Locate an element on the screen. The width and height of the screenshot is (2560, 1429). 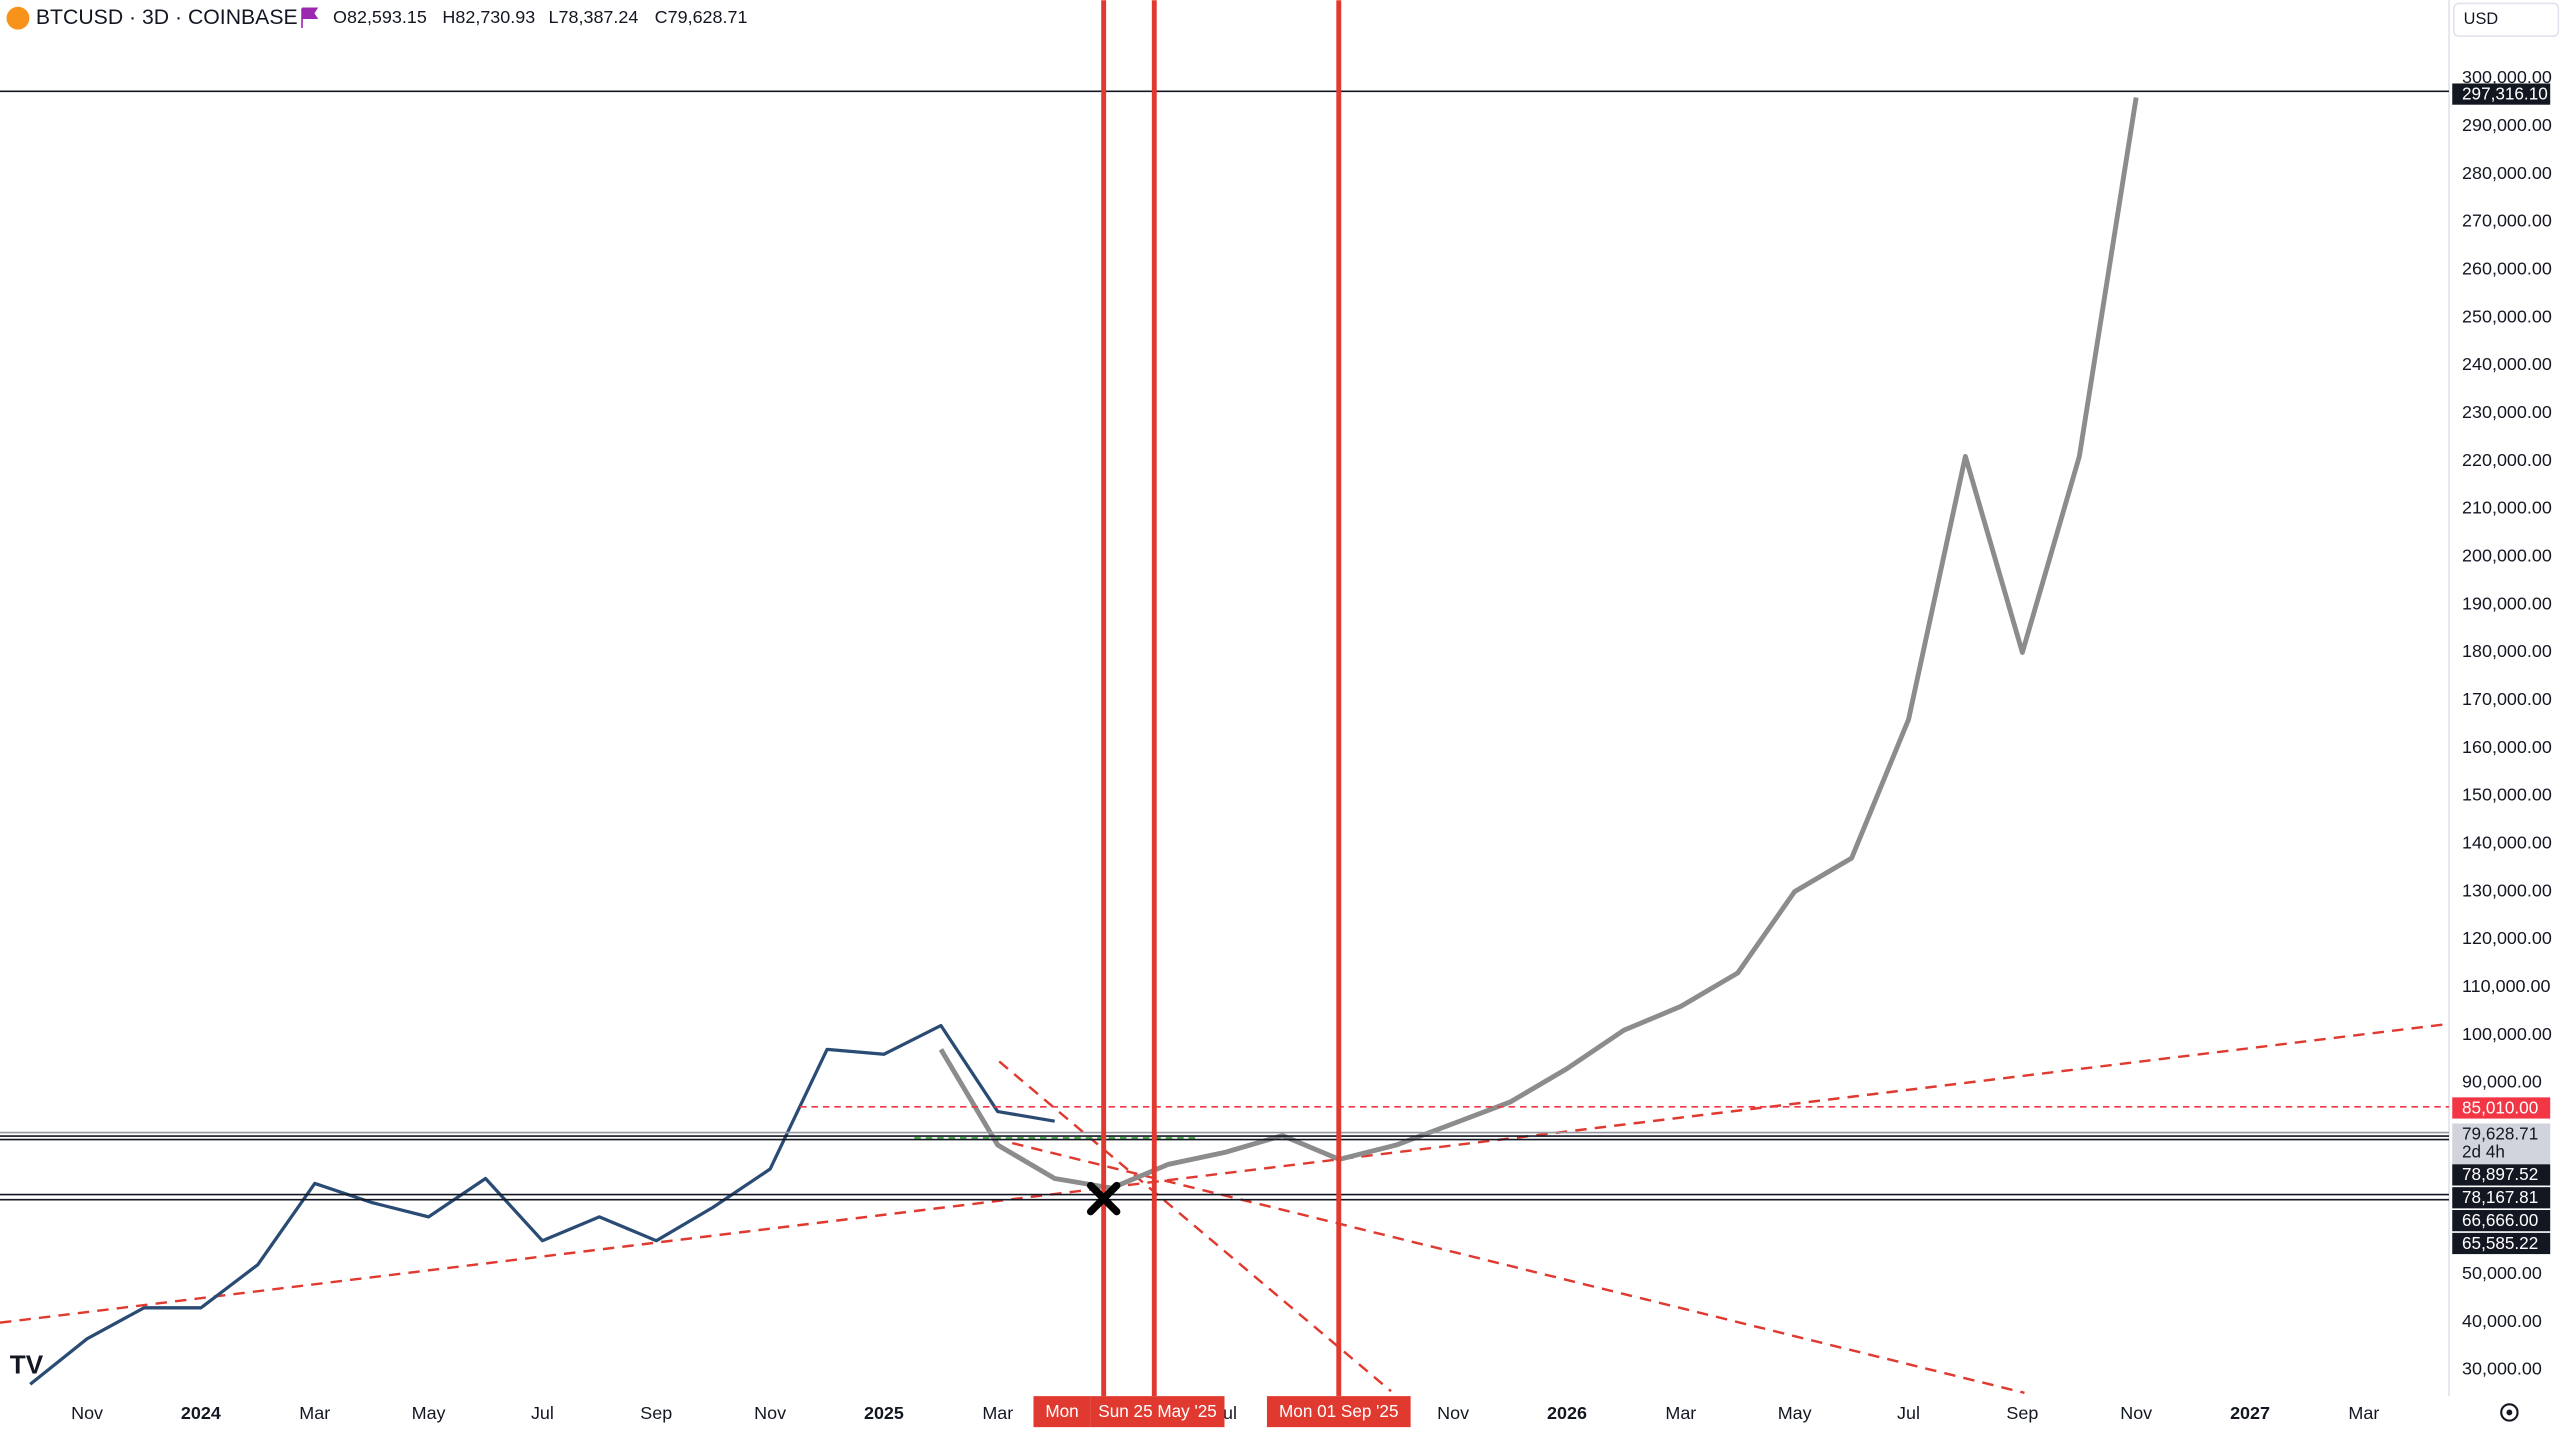
price-line is located at coordinates (542, 1204).